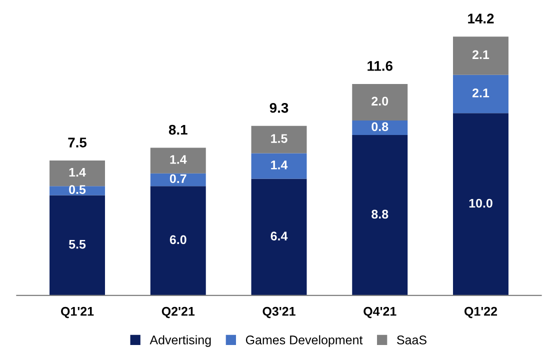 This screenshot has height=356, width=558. I want to click on data-label: 1.5, so click(279, 138).